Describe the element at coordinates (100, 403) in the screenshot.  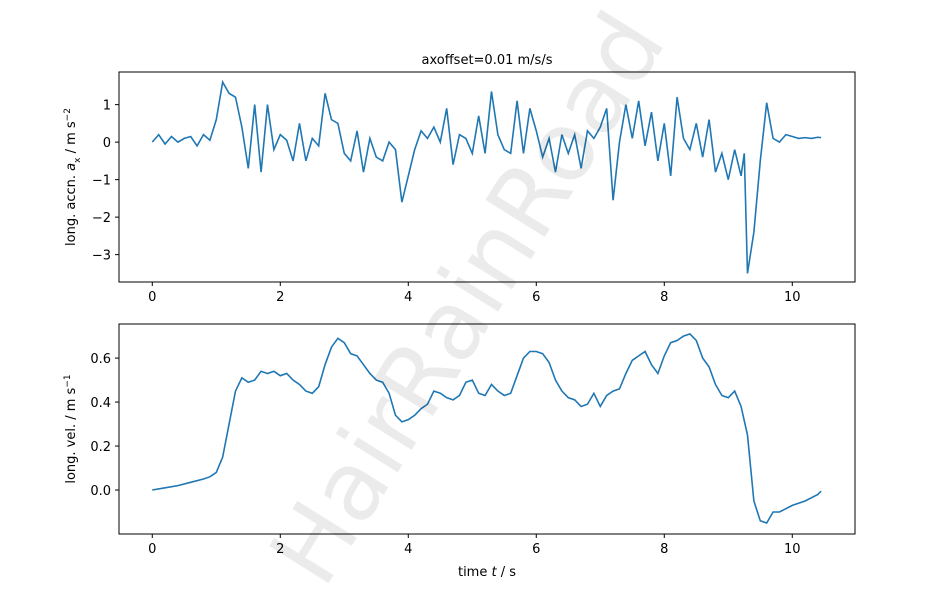
I see `y-tick-label: 0.4` at that location.